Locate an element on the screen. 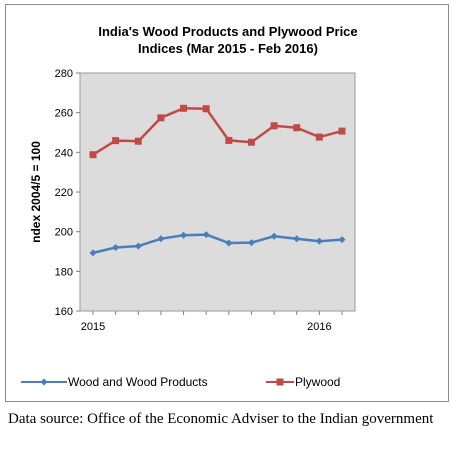 The height and width of the screenshot is (453, 457). legend: Wood and Wood Products Plywood is located at coordinates (228, 382).